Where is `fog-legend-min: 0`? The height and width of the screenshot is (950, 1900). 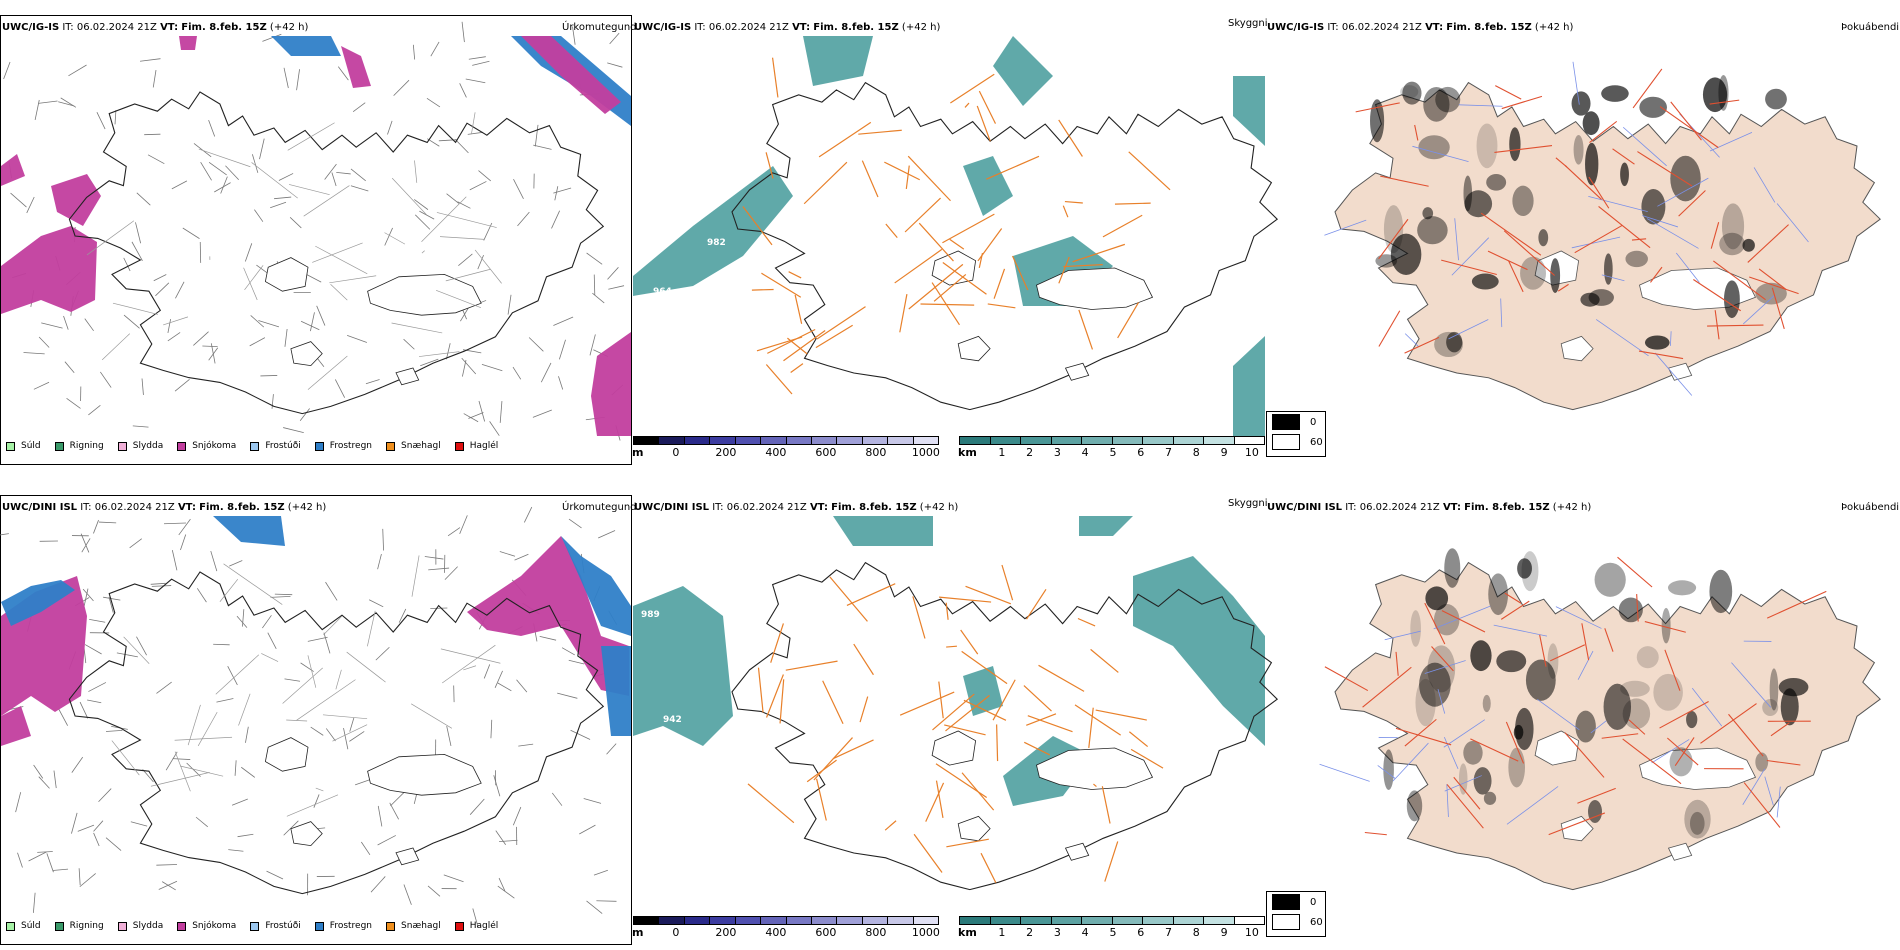 fog-legend-min: 0 is located at coordinates (1313, 422).